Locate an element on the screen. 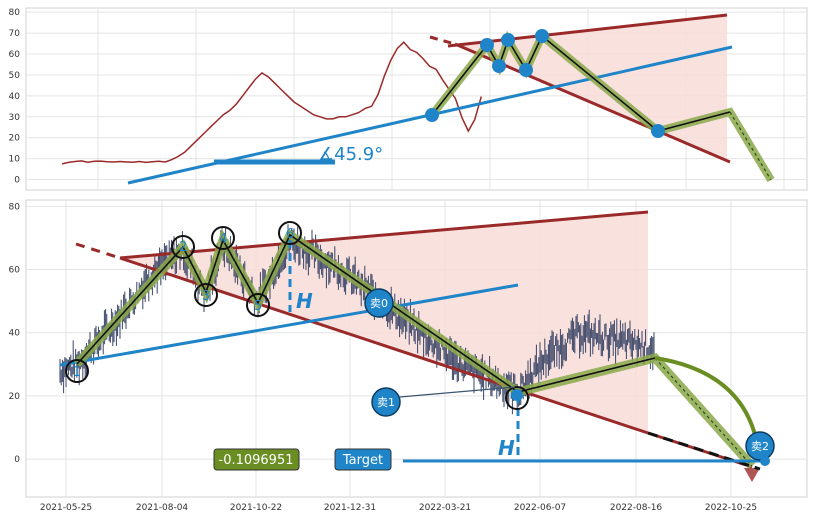 This screenshot has width=813, height=520. bottom-y-tick-label: 0 is located at coordinates (17, 460).